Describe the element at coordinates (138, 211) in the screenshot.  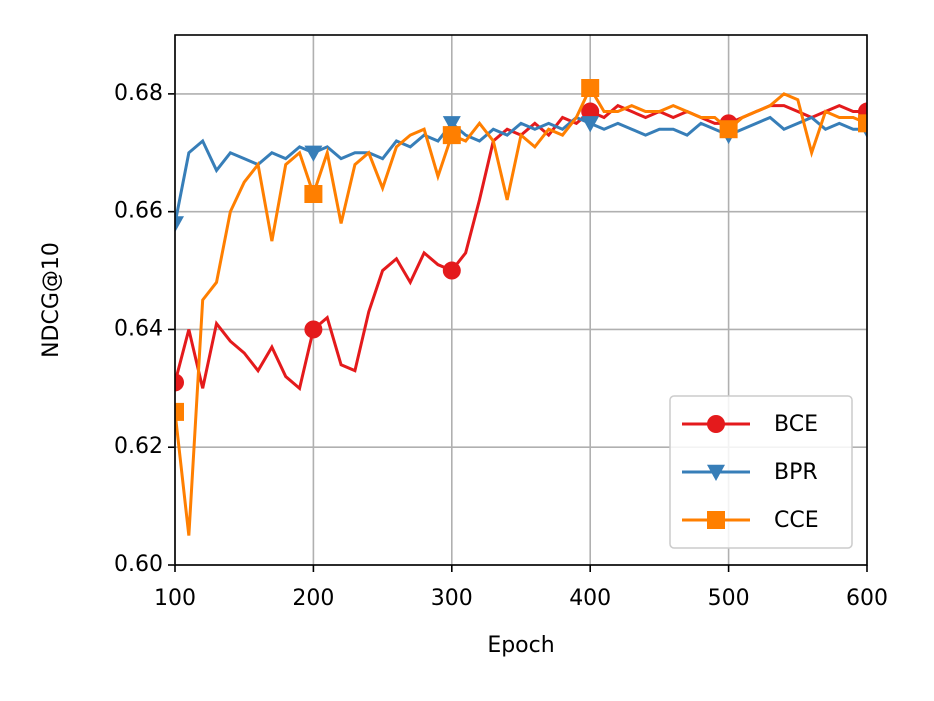
I see `y-tick-label: 0.66` at that location.